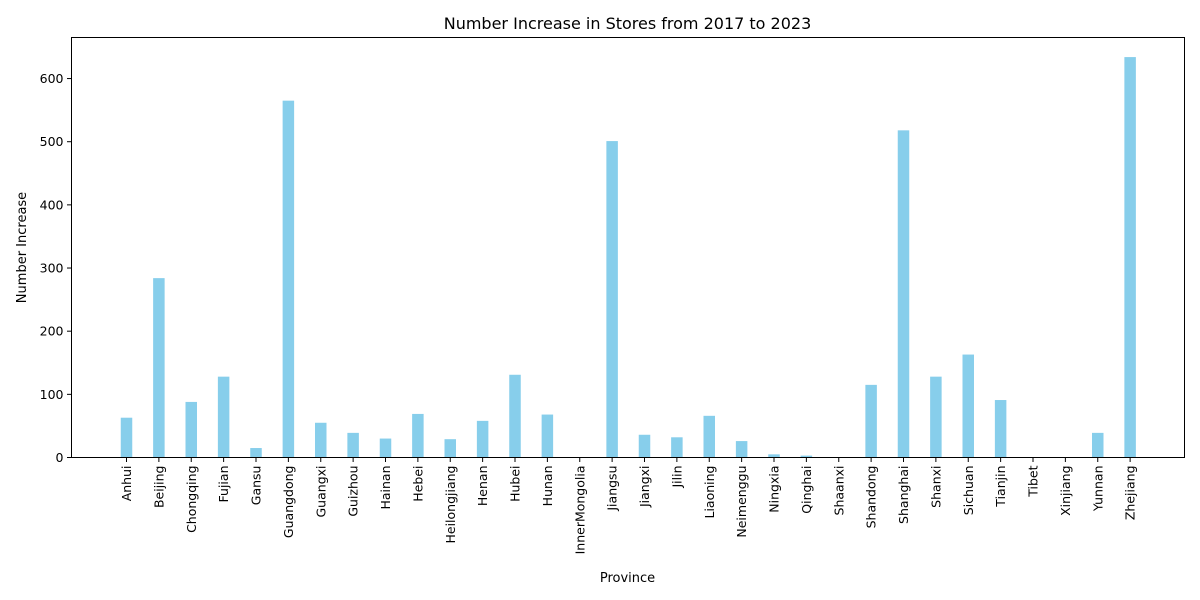  Describe the element at coordinates (741, 449) in the screenshot. I see `bar-neimenggu` at that location.